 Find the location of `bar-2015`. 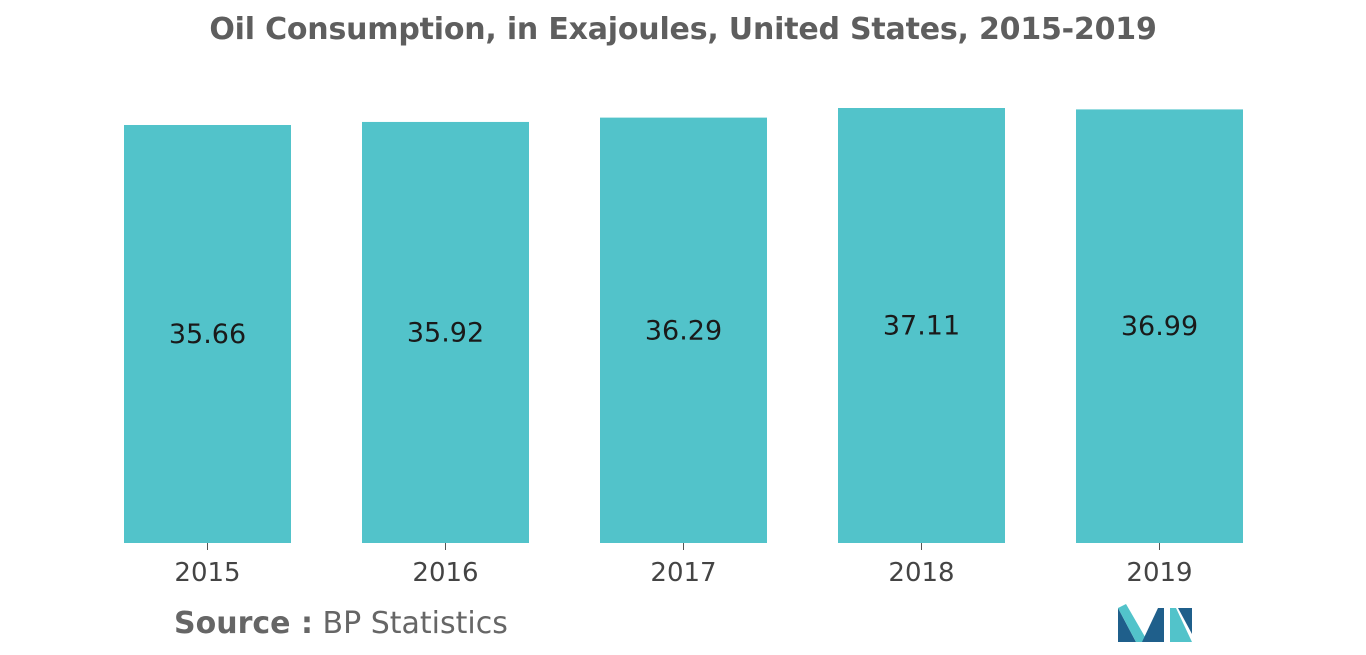

bar-2015 is located at coordinates (207, 333).